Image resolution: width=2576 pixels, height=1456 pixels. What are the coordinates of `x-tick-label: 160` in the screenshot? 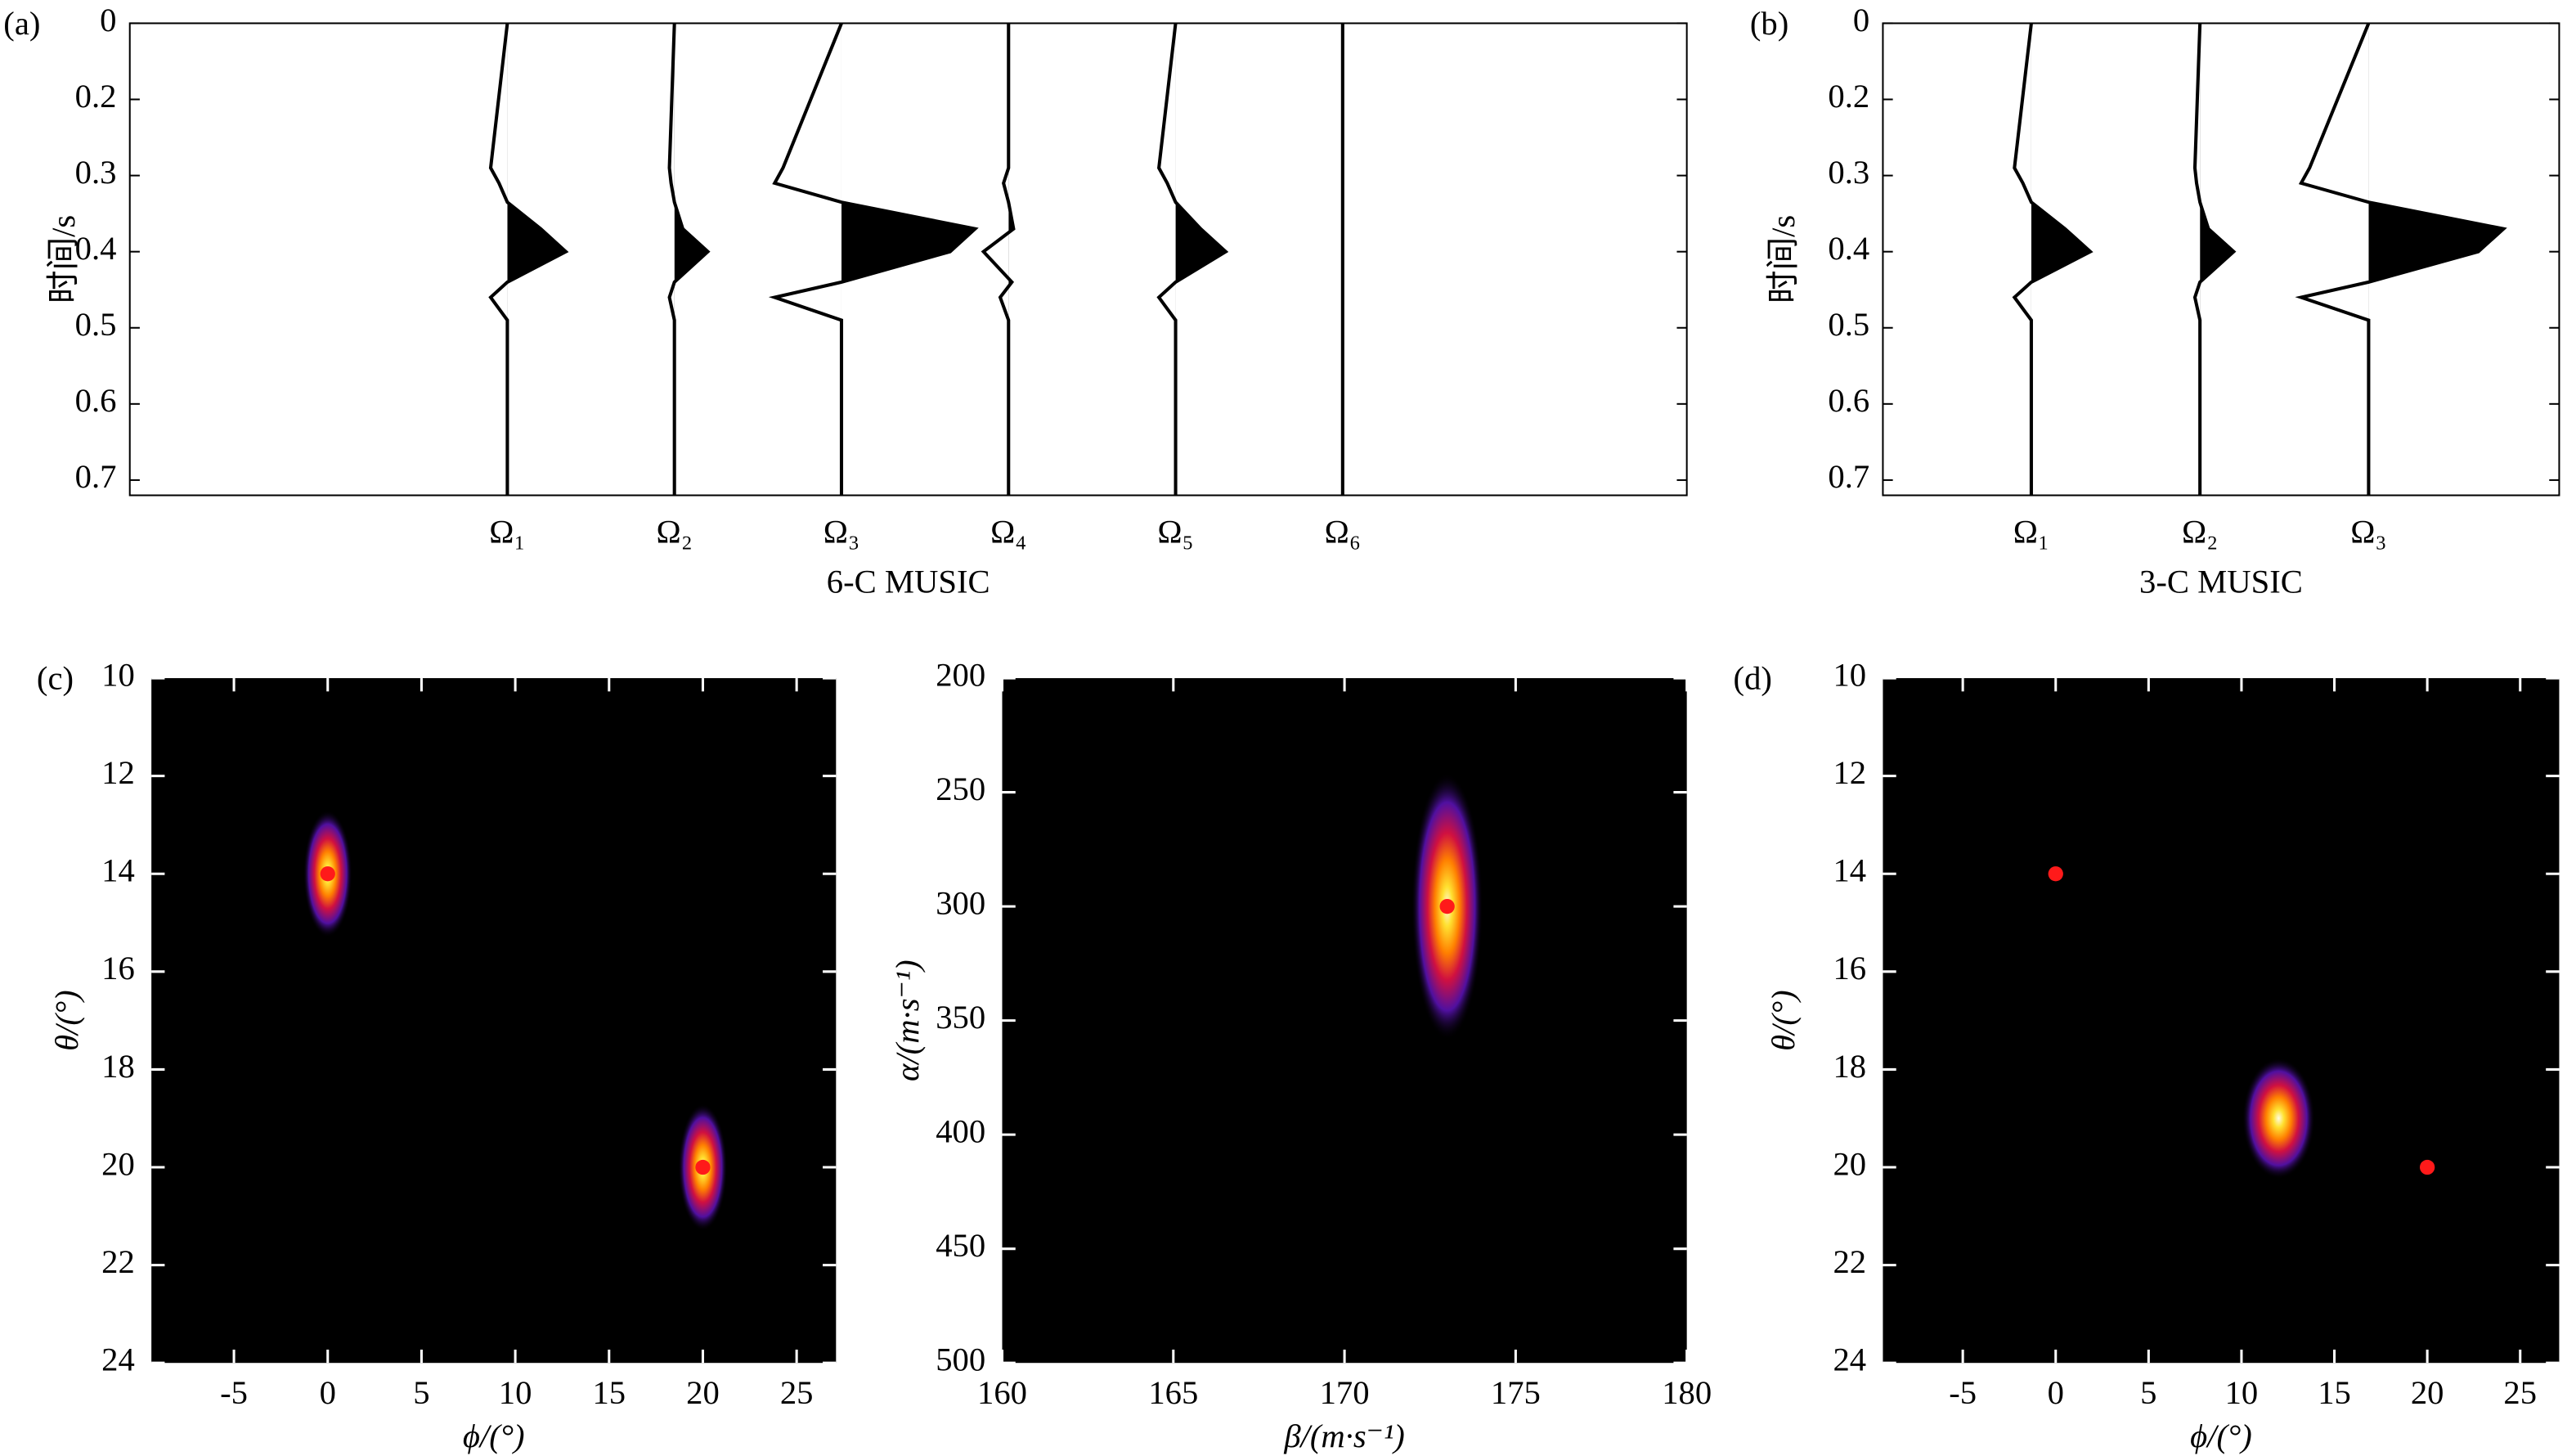 It's located at (1002, 1392).